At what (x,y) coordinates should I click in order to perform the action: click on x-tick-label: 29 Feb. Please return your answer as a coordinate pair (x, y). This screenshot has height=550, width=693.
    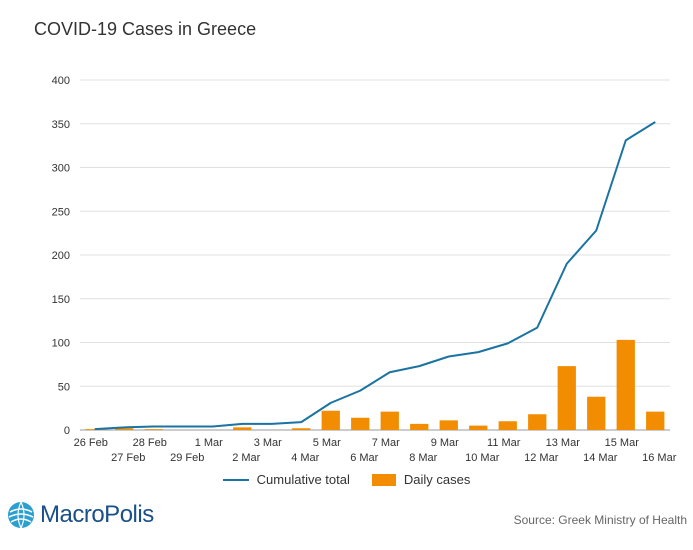
    Looking at the image, I should click on (187, 458).